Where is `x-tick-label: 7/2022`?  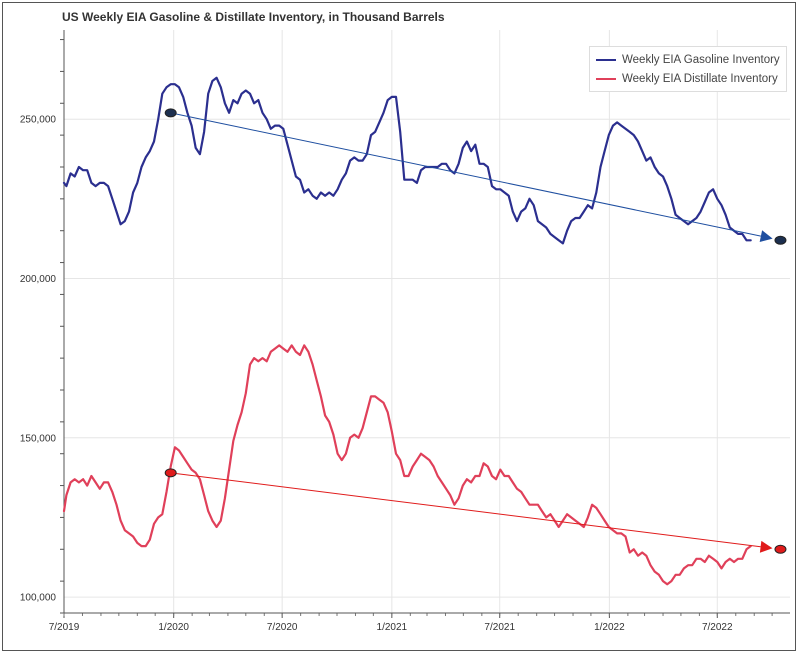
x-tick-label: 7/2022 is located at coordinates (717, 627).